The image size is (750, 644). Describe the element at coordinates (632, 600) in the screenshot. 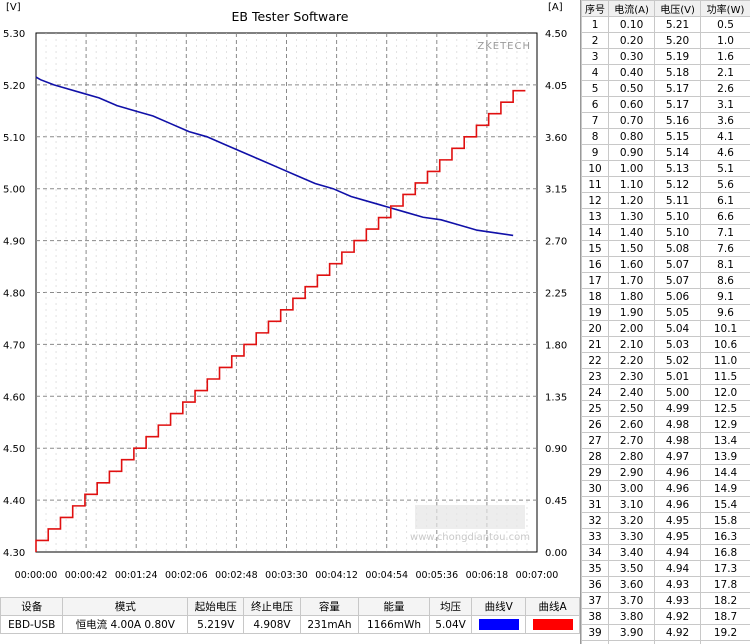

I see `row-current: 3.70` at that location.